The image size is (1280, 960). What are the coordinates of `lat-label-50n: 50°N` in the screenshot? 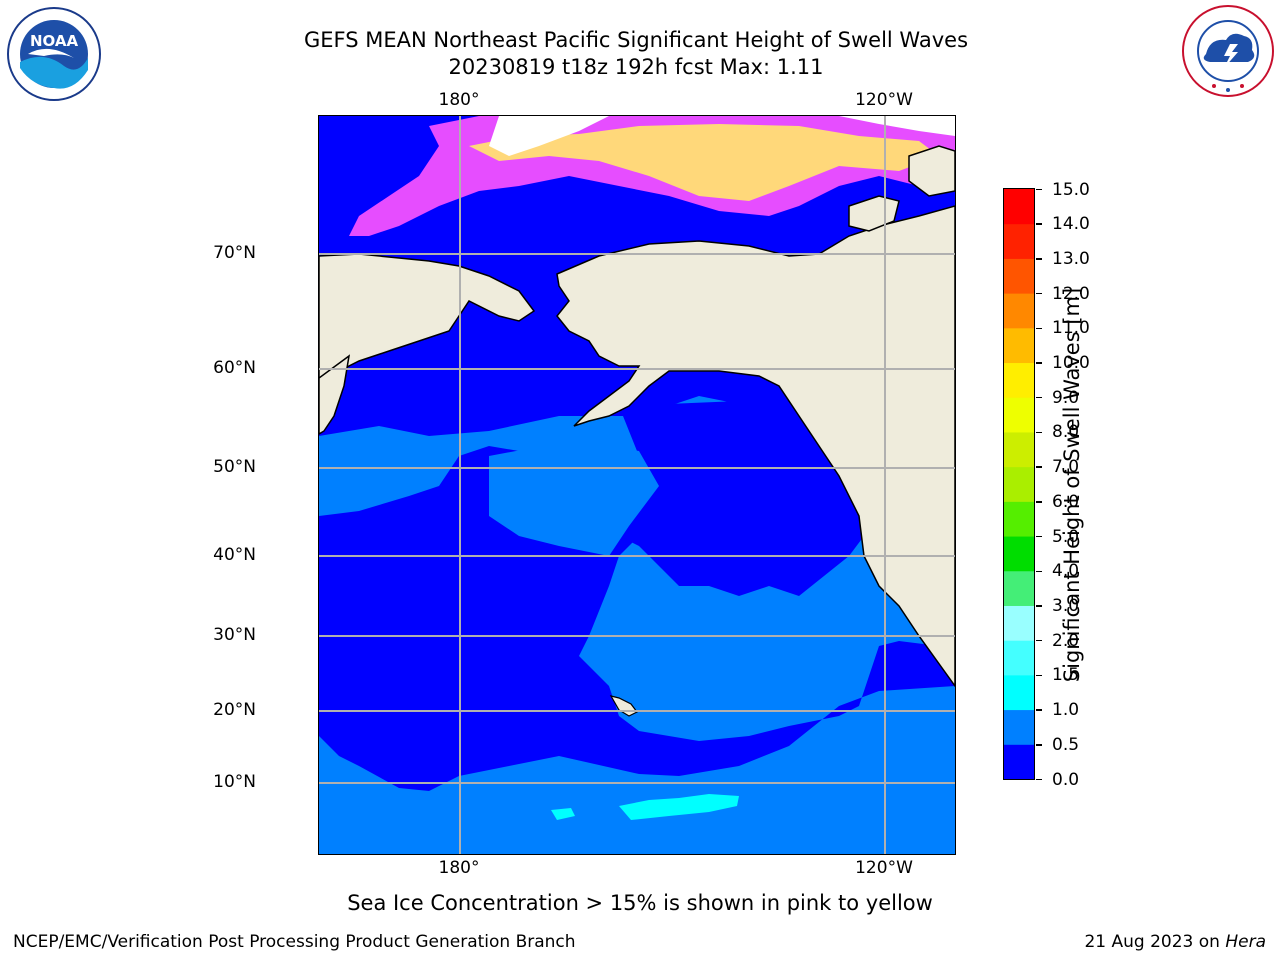 It's located at (234, 467).